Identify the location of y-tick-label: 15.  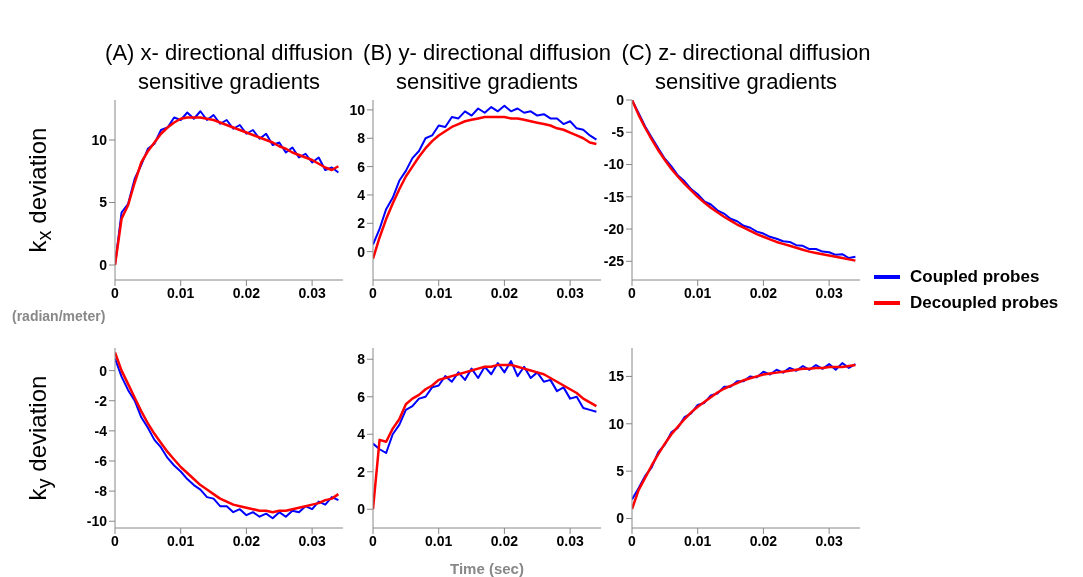
(616, 376).